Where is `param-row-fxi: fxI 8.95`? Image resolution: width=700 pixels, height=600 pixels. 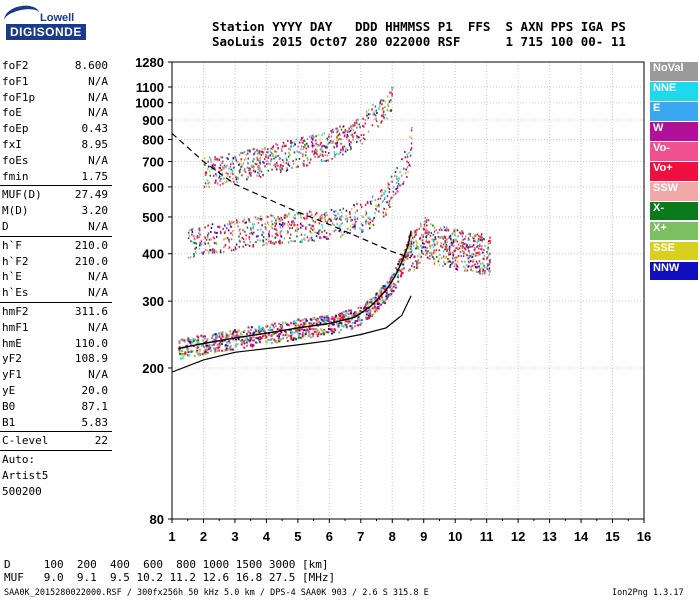
param-row-fxi: fxI 8.95 is located at coordinates (56, 145).